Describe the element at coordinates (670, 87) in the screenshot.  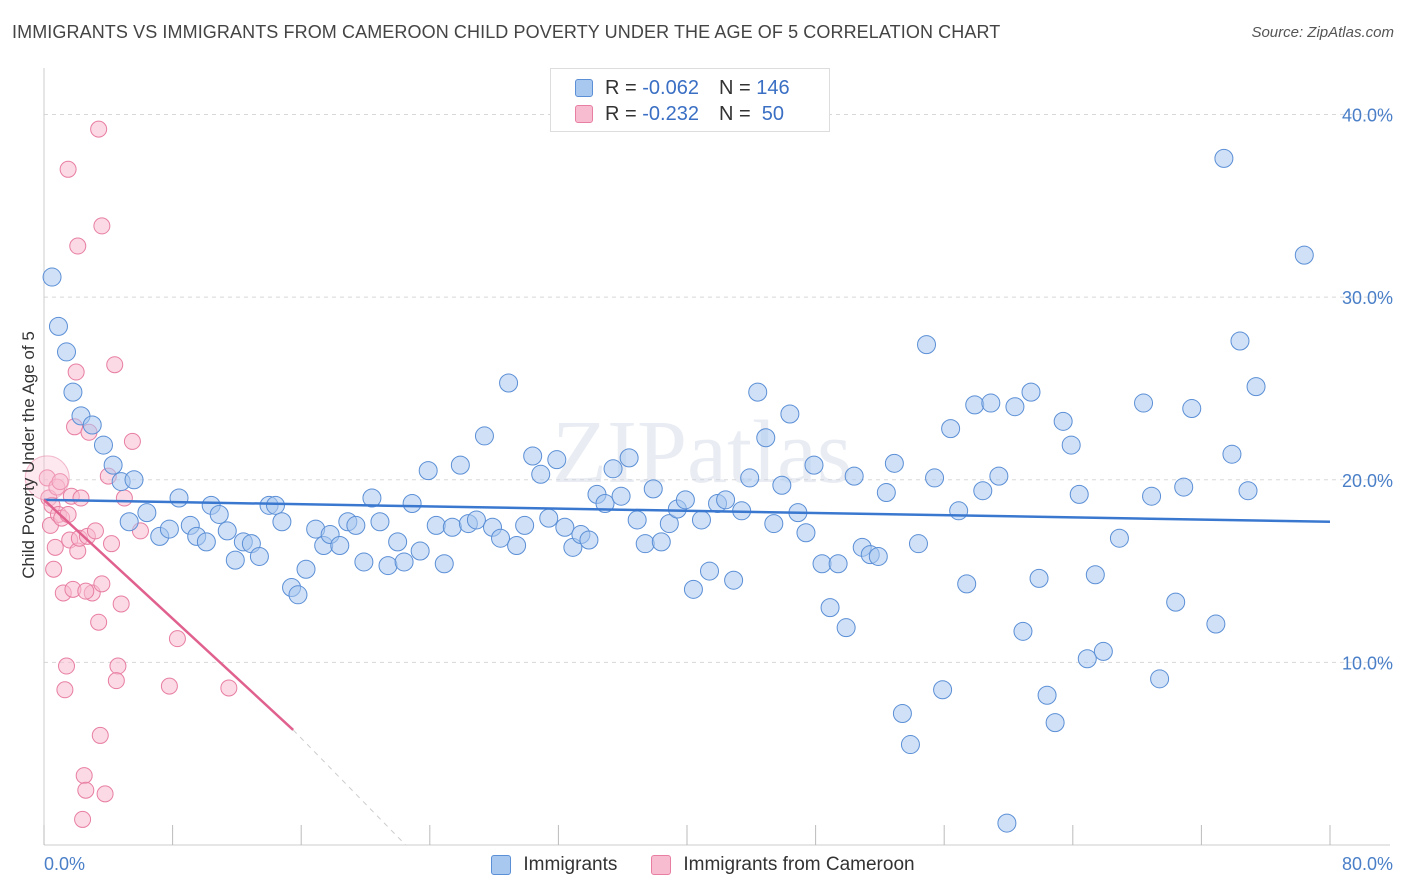
I see `r-value: -0.062` at that location.